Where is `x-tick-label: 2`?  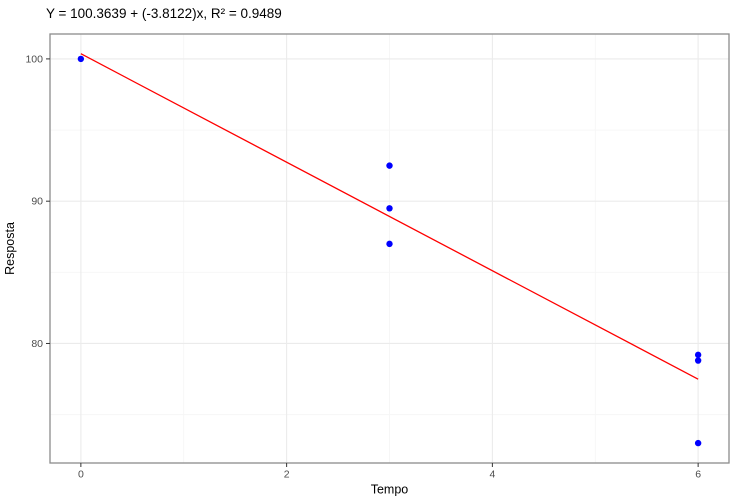 x-tick-label: 2 is located at coordinates (287, 475).